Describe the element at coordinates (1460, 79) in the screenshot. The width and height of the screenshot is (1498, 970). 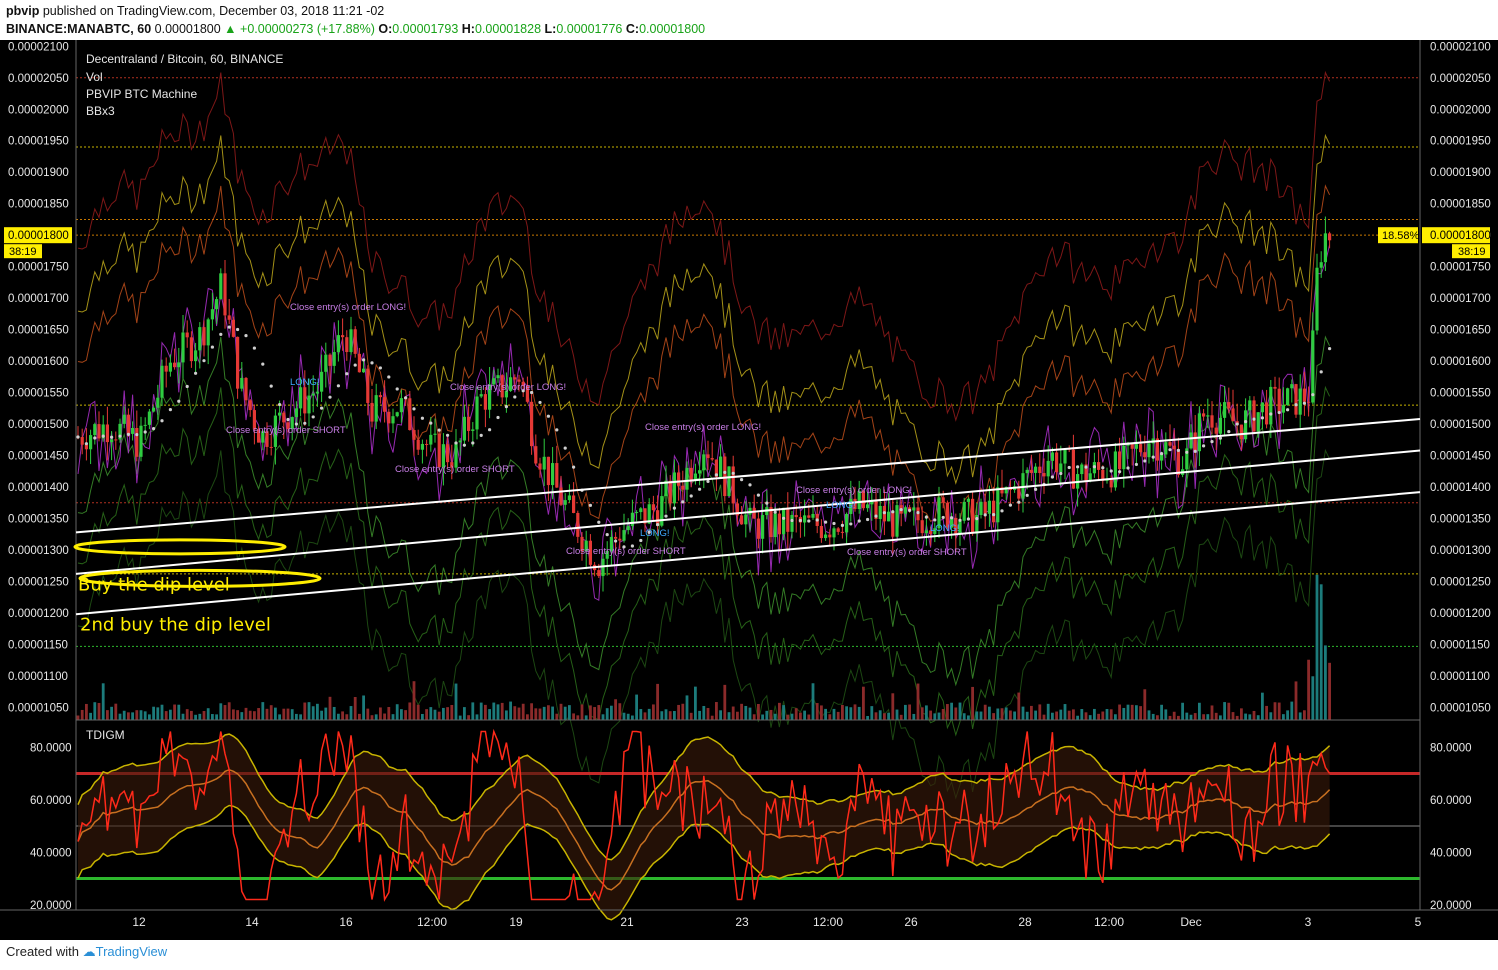
I see `y-tick-right: 0.00002050` at that location.